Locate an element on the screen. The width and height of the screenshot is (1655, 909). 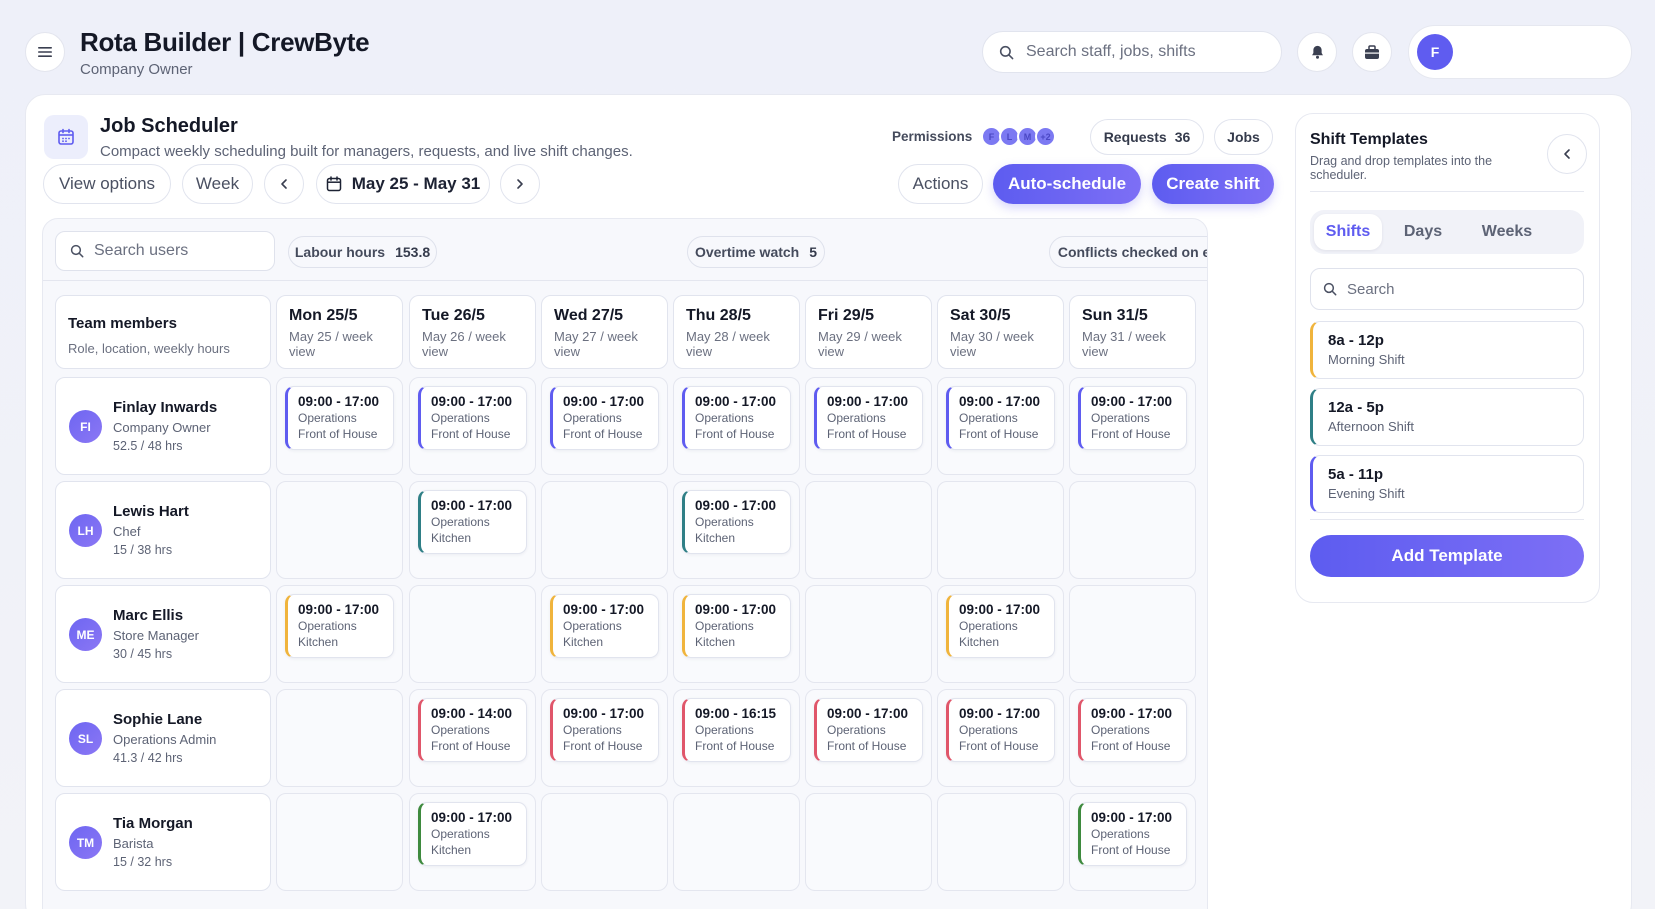
requests-button: Requests 36 is located at coordinates (1147, 137).